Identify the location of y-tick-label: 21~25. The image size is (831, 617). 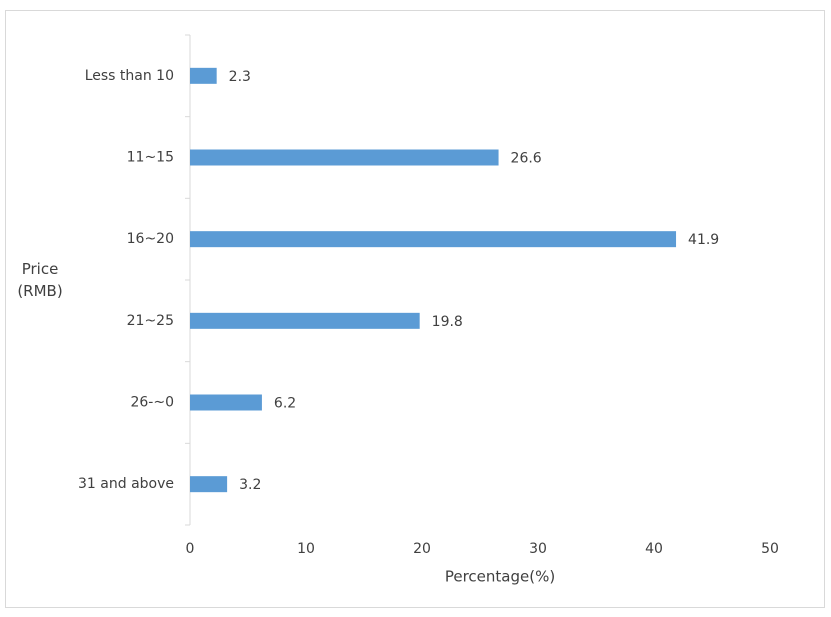
(150, 321).